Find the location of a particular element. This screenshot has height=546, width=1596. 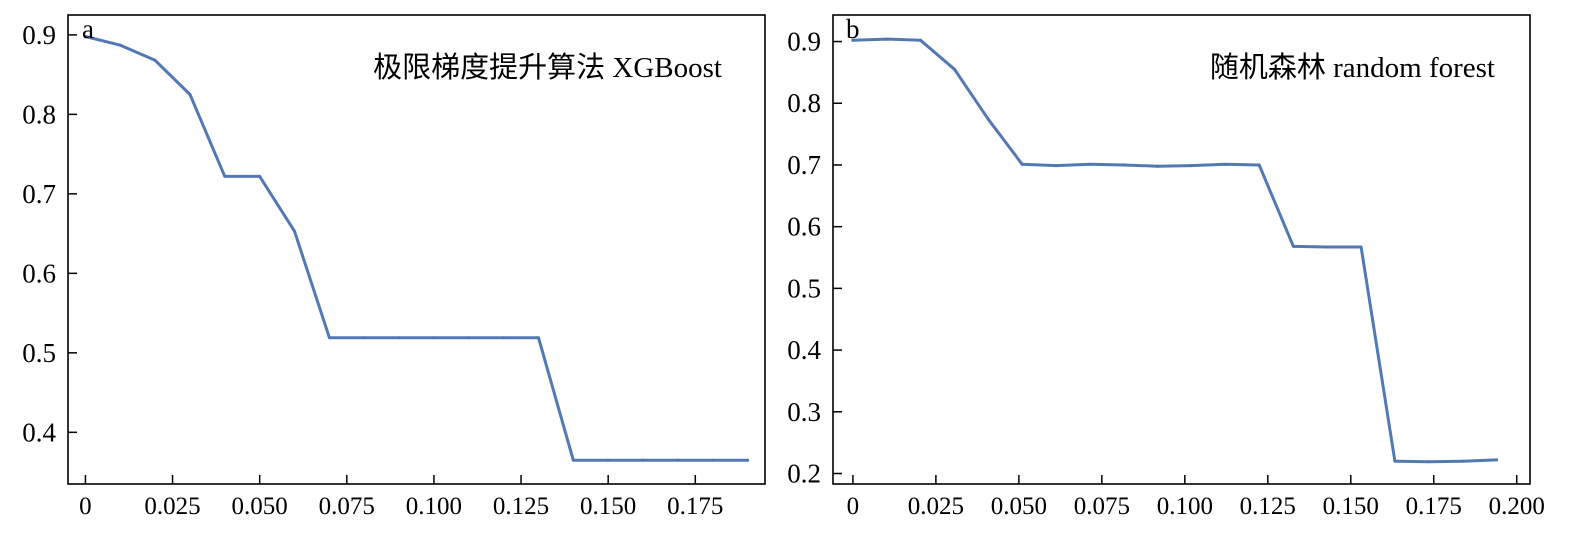

chart-annotation: 极限梯度提升算法 XGBoost is located at coordinates (547, 67).